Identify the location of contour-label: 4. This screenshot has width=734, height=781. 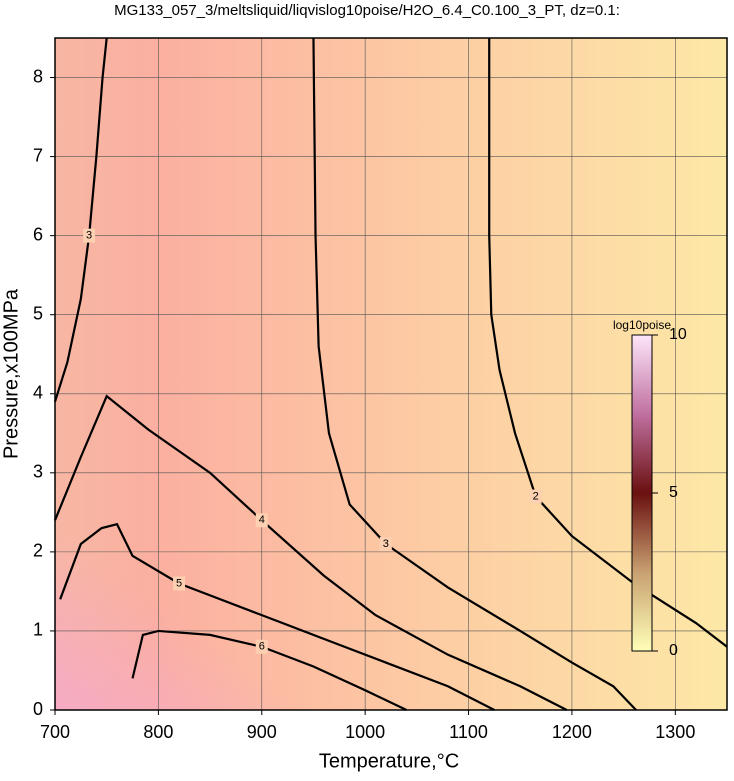
(262, 520).